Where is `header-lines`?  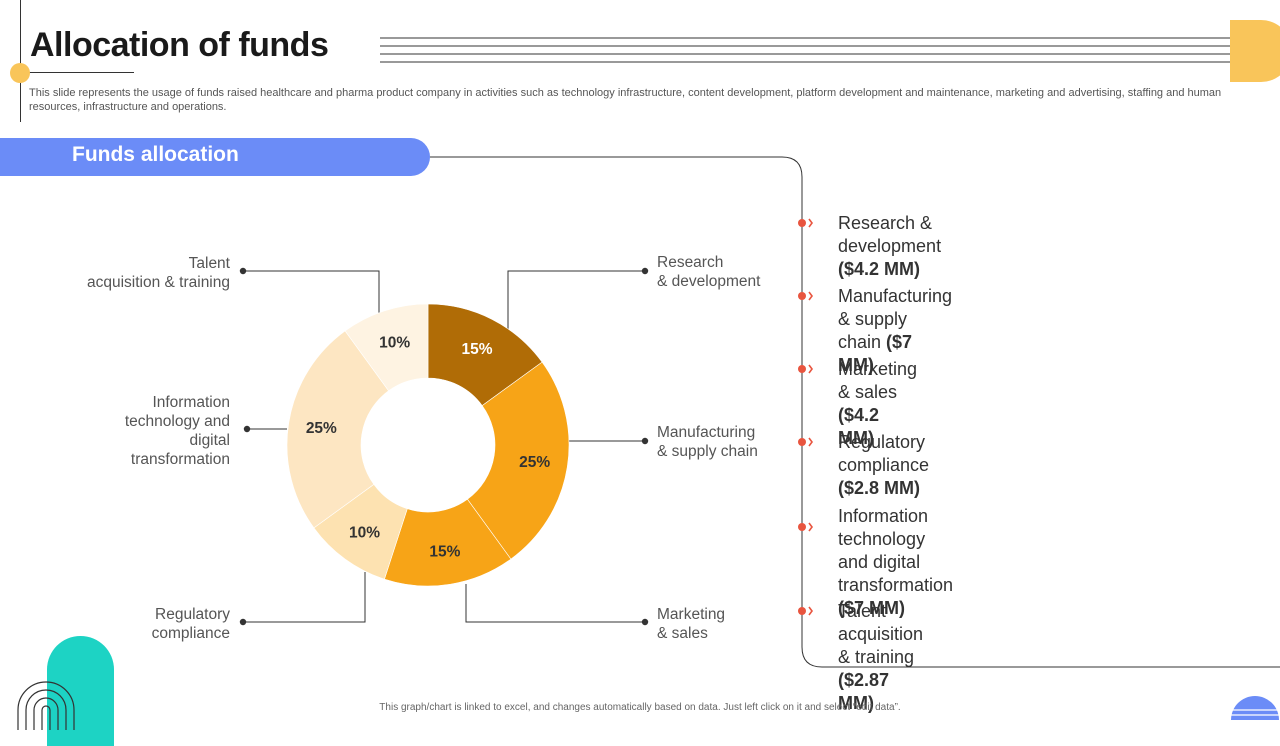 header-lines is located at coordinates (830, 50).